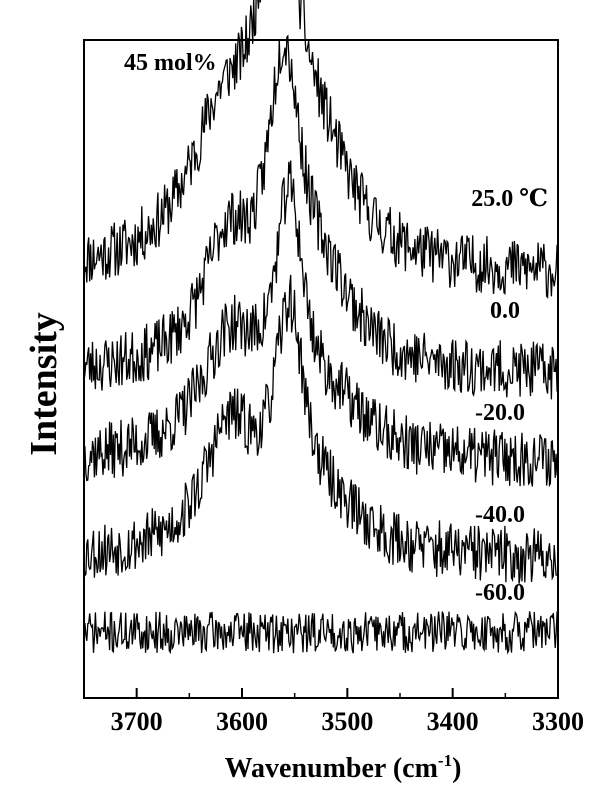  Describe the element at coordinates (331, 768) in the screenshot. I see `x-axis-label-main: Wavenumber (cm` at that location.